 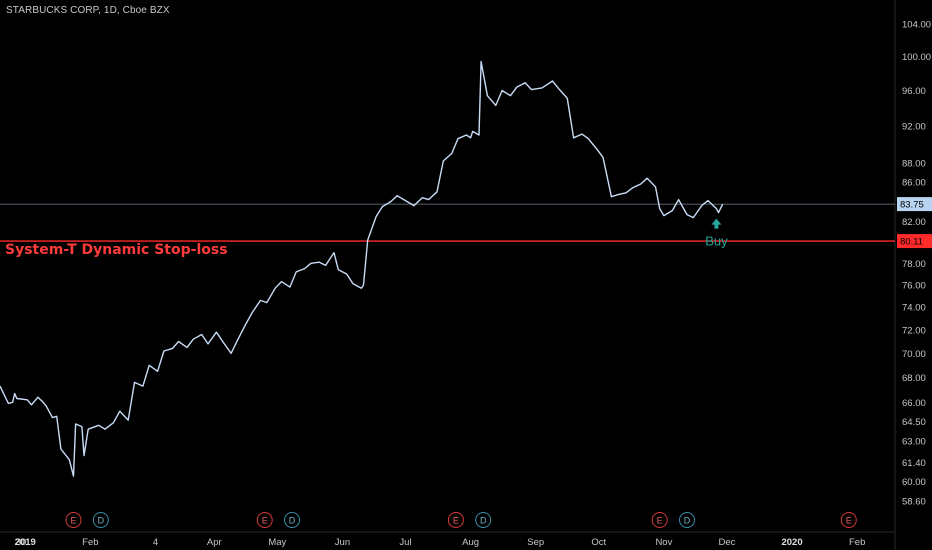 What do you see at coordinates (914, 463) in the screenshot?
I see `y-tick-label: 61.40` at bounding box center [914, 463].